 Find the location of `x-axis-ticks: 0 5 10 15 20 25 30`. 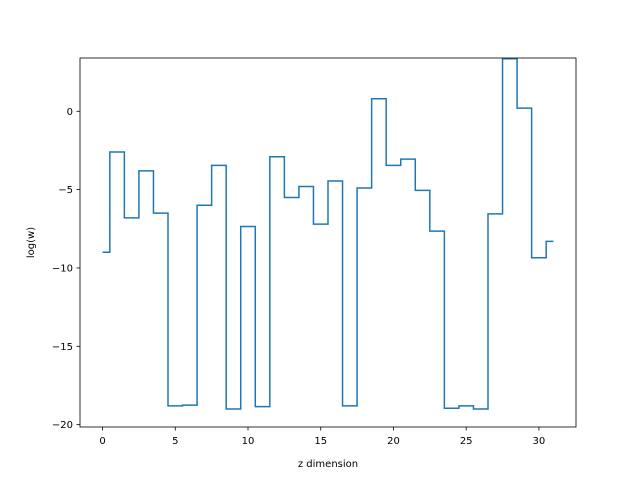

x-axis-ticks: 0 5 10 15 20 25 30 is located at coordinates (322, 437).